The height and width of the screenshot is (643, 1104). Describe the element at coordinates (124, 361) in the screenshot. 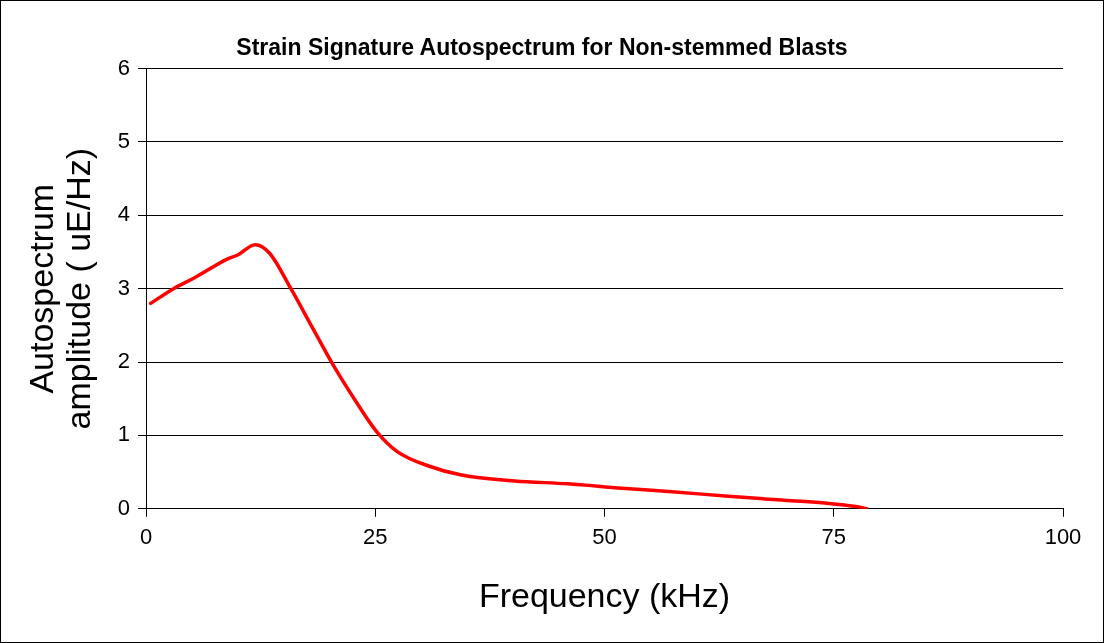

I see `y-tick-label: 2` at that location.